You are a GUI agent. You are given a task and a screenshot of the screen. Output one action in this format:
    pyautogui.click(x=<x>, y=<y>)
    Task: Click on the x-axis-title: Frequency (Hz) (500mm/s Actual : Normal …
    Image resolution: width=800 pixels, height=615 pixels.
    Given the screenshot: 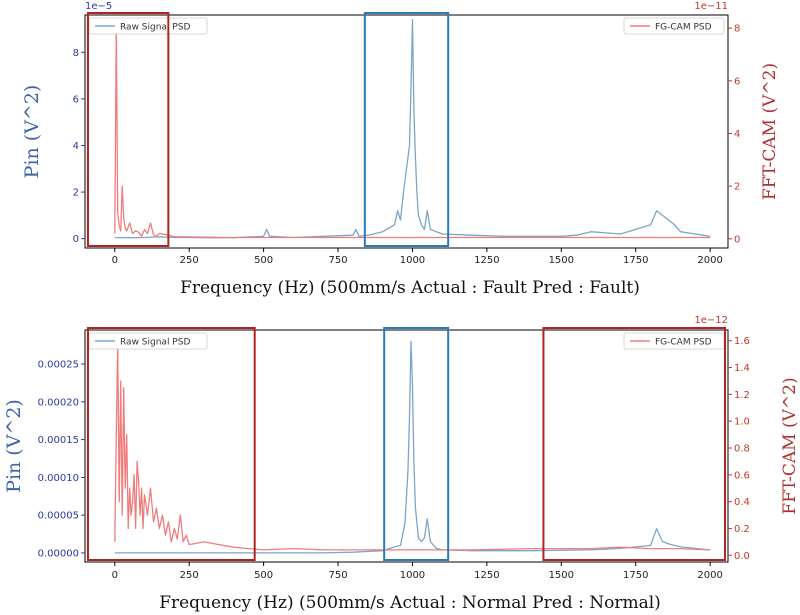 What is the action you would take?
    pyautogui.click(x=410, y=603)
    